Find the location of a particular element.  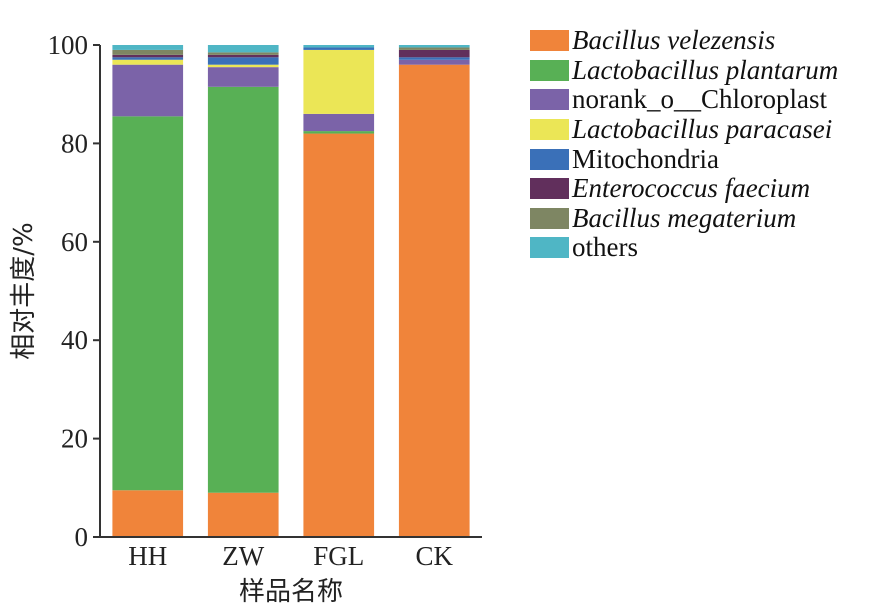

x-axis-title: 样品名称 is located at coordinates (291, 592).